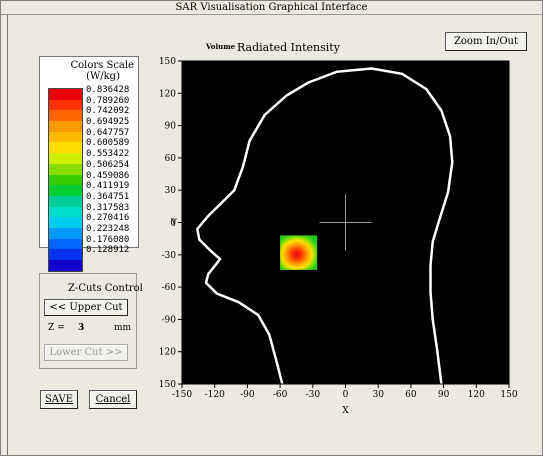 The height and width of the screenshot is (456, 543). I want to click on color-scale-label: 0.789260, so click(108, 100).